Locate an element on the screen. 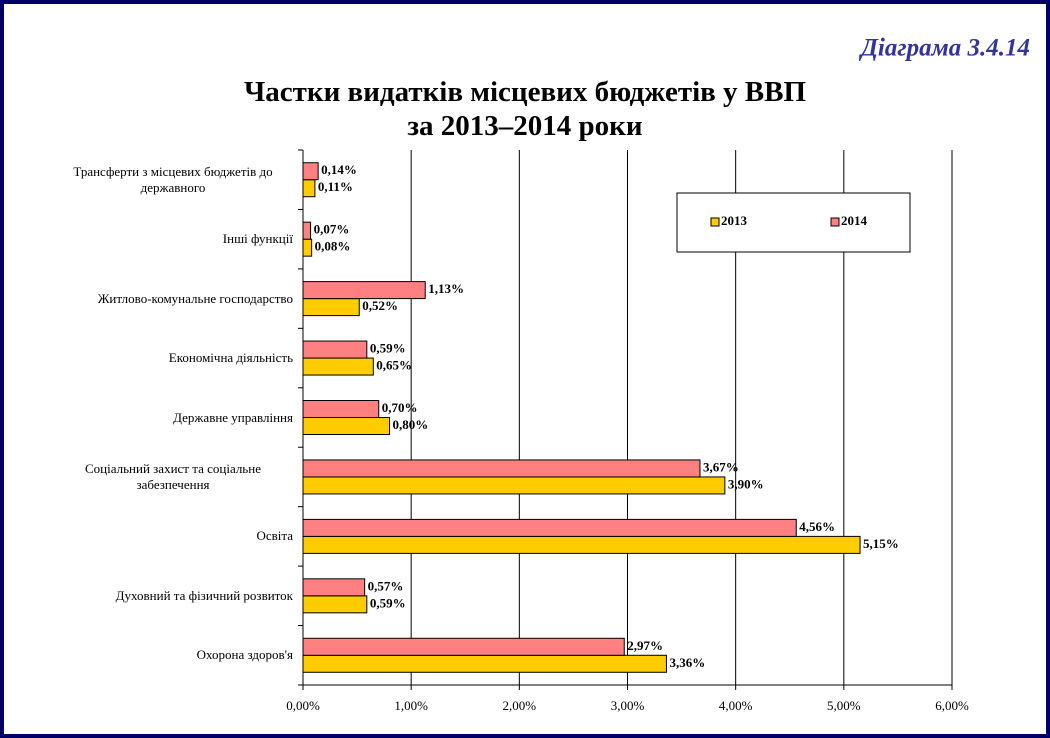 Image resolution: width=1050 pixels, height=738 pixels. y-tick-label: Державне управління is located at coordinates (233, 417).